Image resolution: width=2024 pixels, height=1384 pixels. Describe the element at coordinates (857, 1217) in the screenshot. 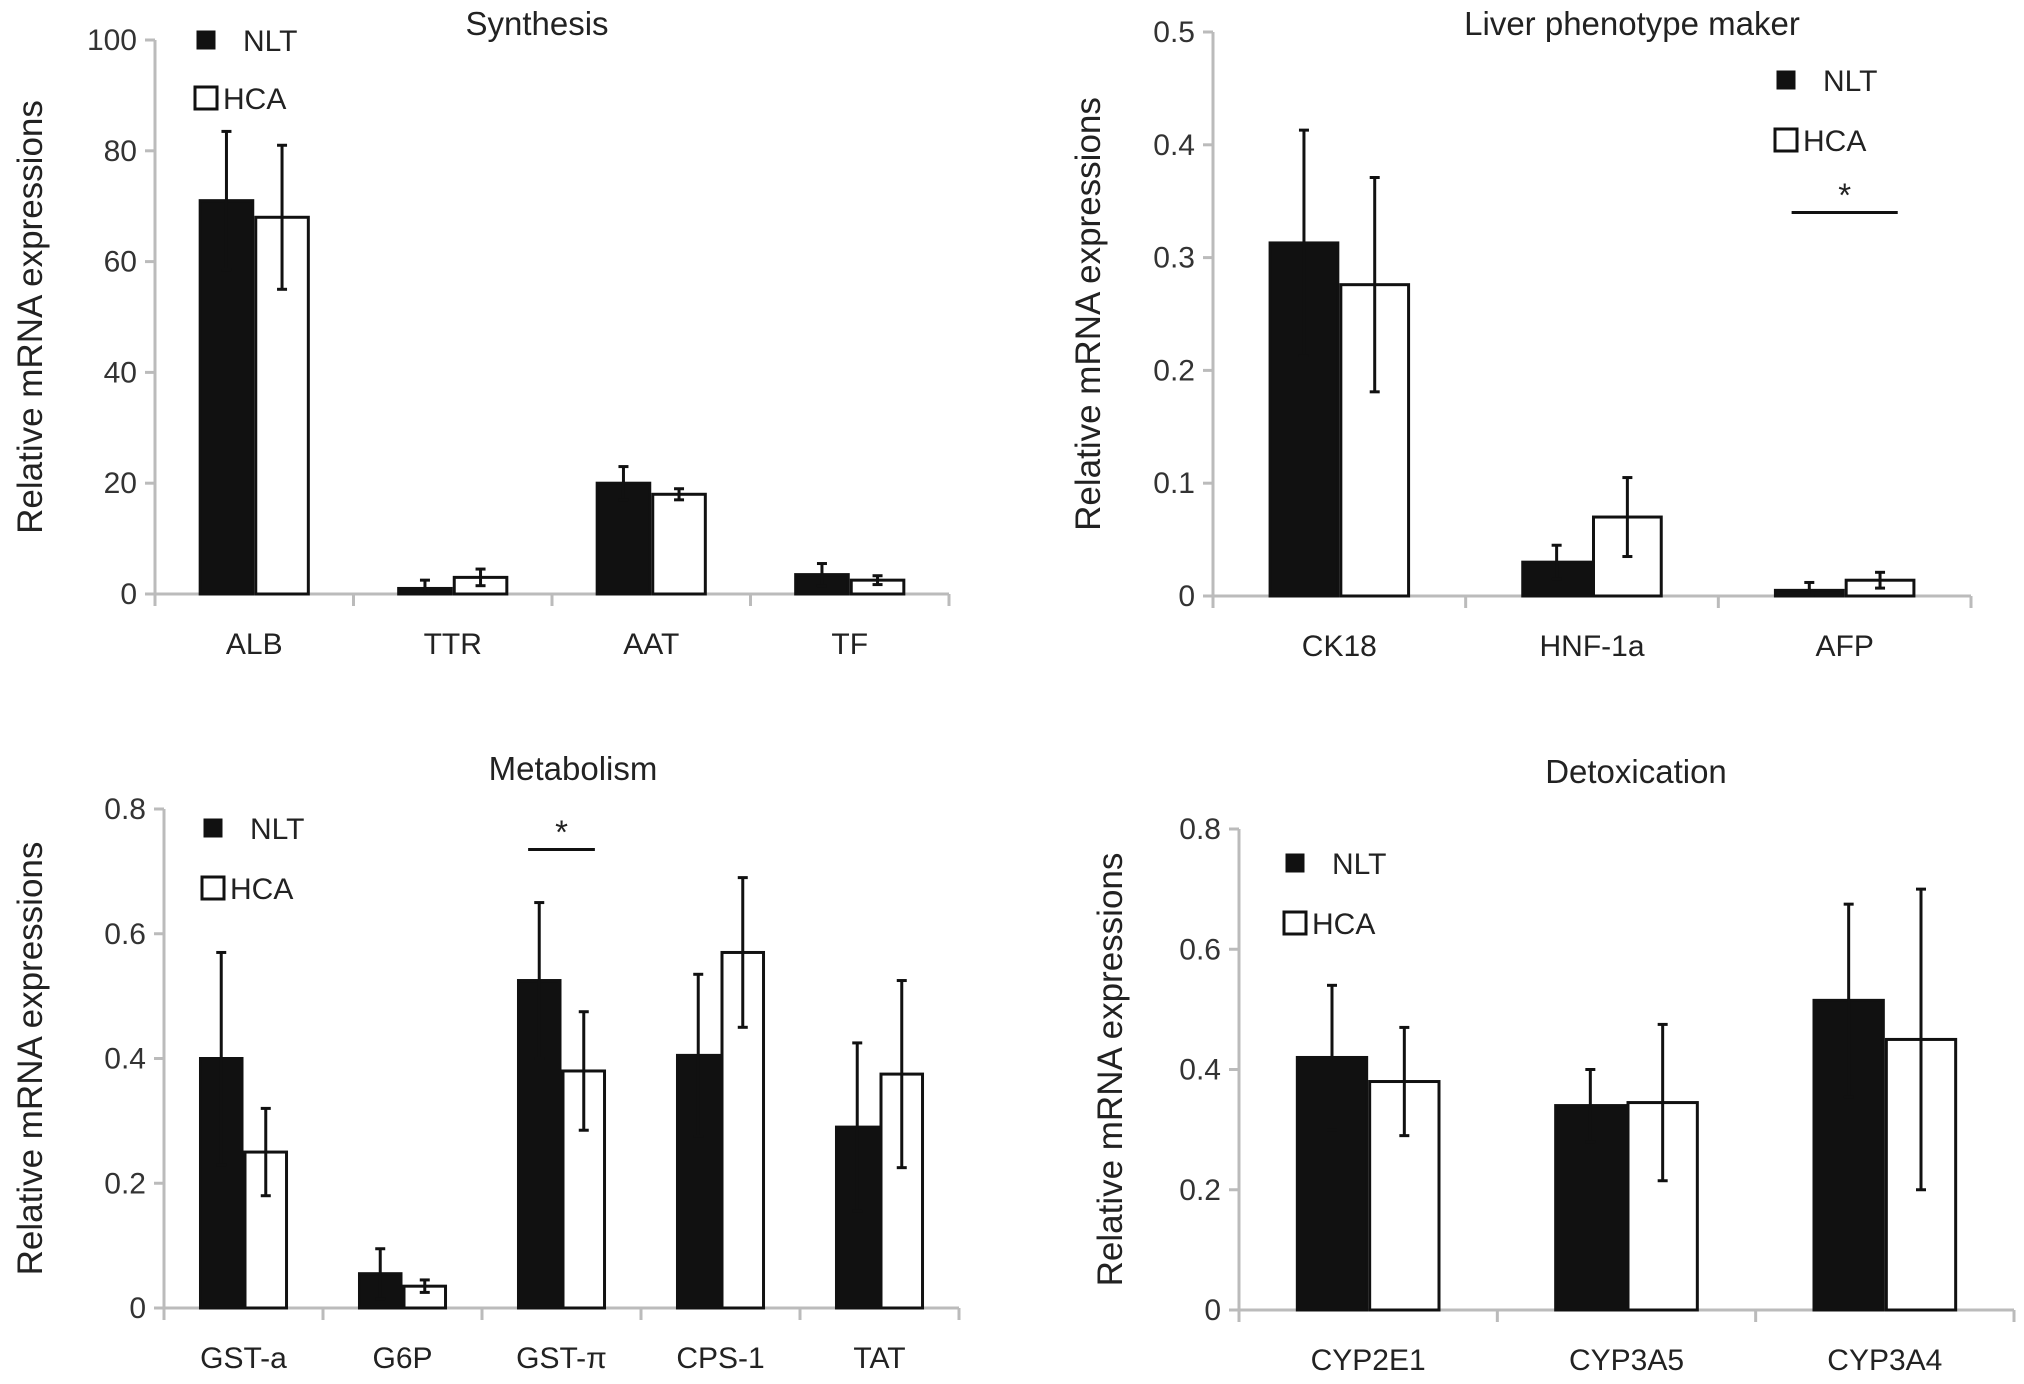

I see `bar-nlt-tat` at that location.